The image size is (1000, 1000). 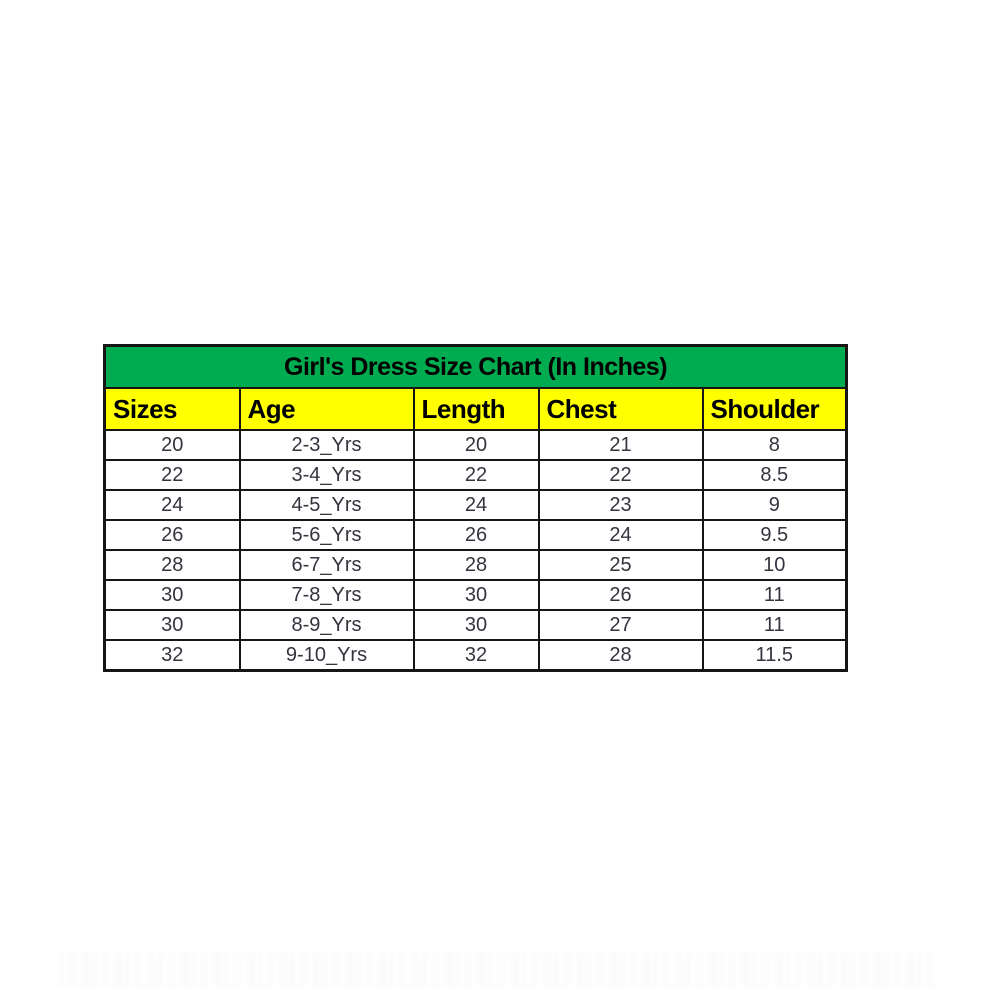 I want to click on column-header-shoulder: Shoulder, so click(x=774, y=409).